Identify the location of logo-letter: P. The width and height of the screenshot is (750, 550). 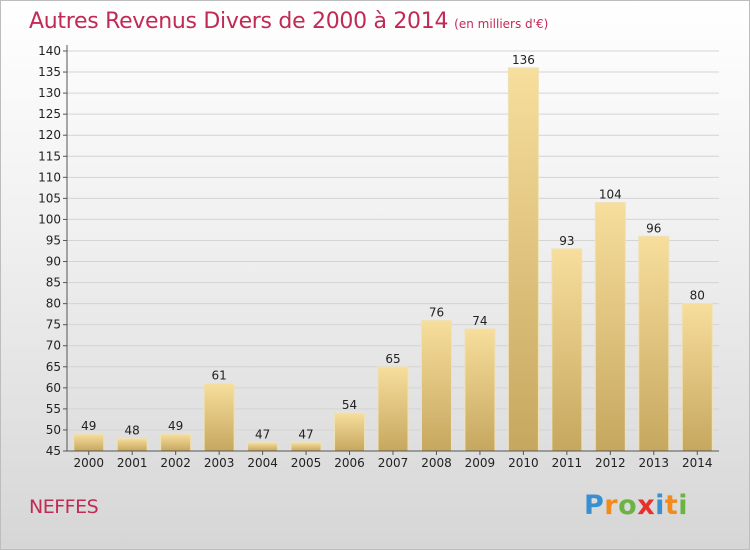
(594, 505).